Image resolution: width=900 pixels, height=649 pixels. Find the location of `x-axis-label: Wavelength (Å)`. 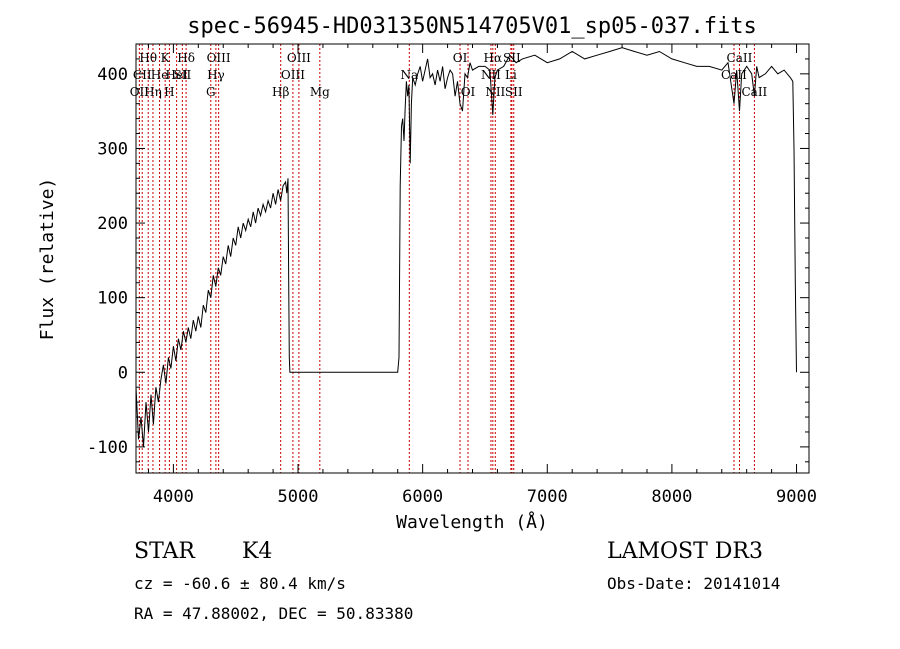

x-axis-label: Wavelength (Å) is located at coordinates (472, 522).